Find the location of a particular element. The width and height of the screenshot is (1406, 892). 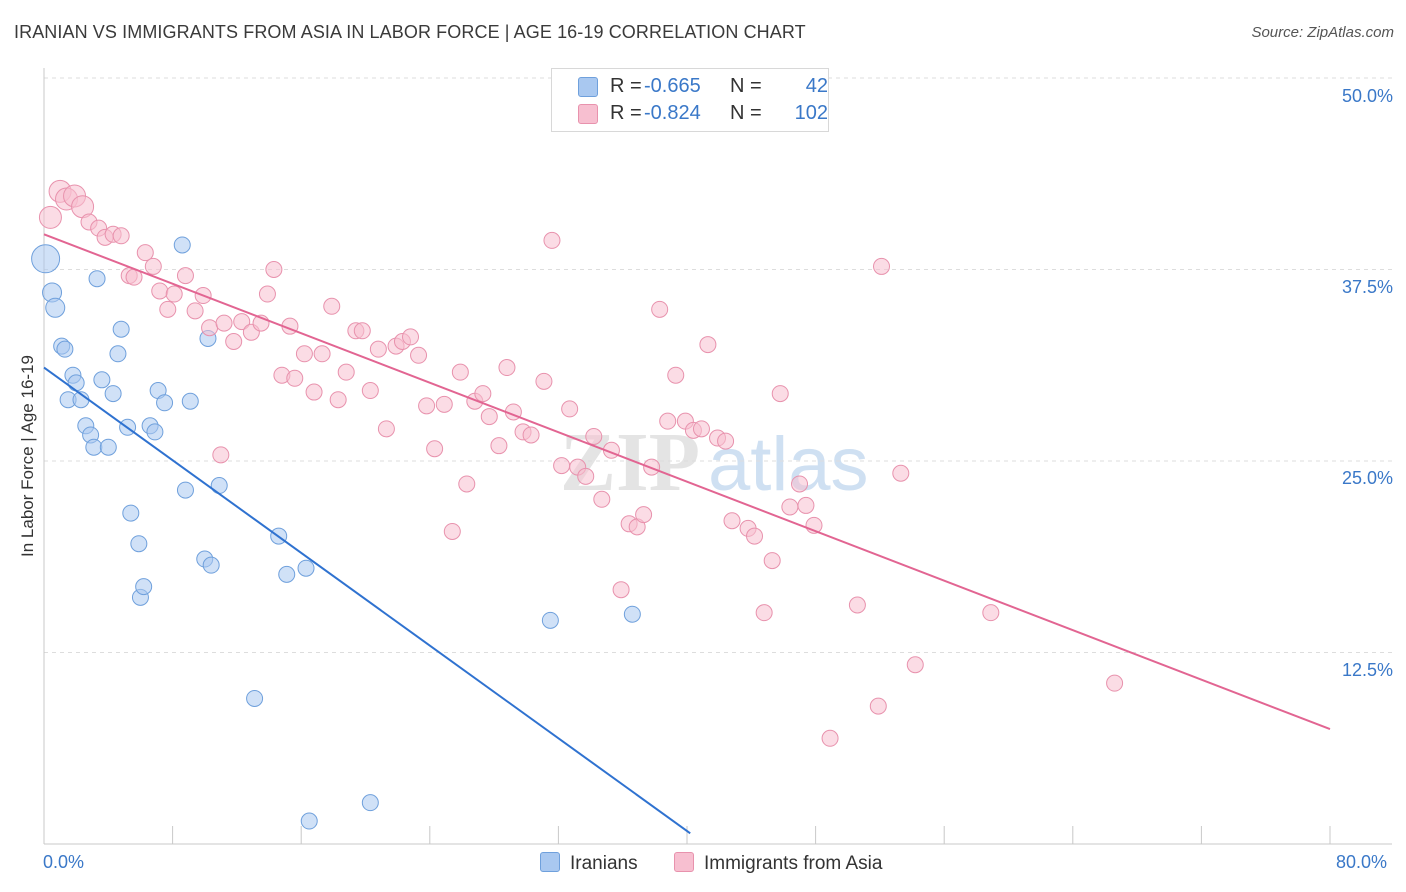

bottom-legend-iranians: Iranians is located at coordinates (589, 863).